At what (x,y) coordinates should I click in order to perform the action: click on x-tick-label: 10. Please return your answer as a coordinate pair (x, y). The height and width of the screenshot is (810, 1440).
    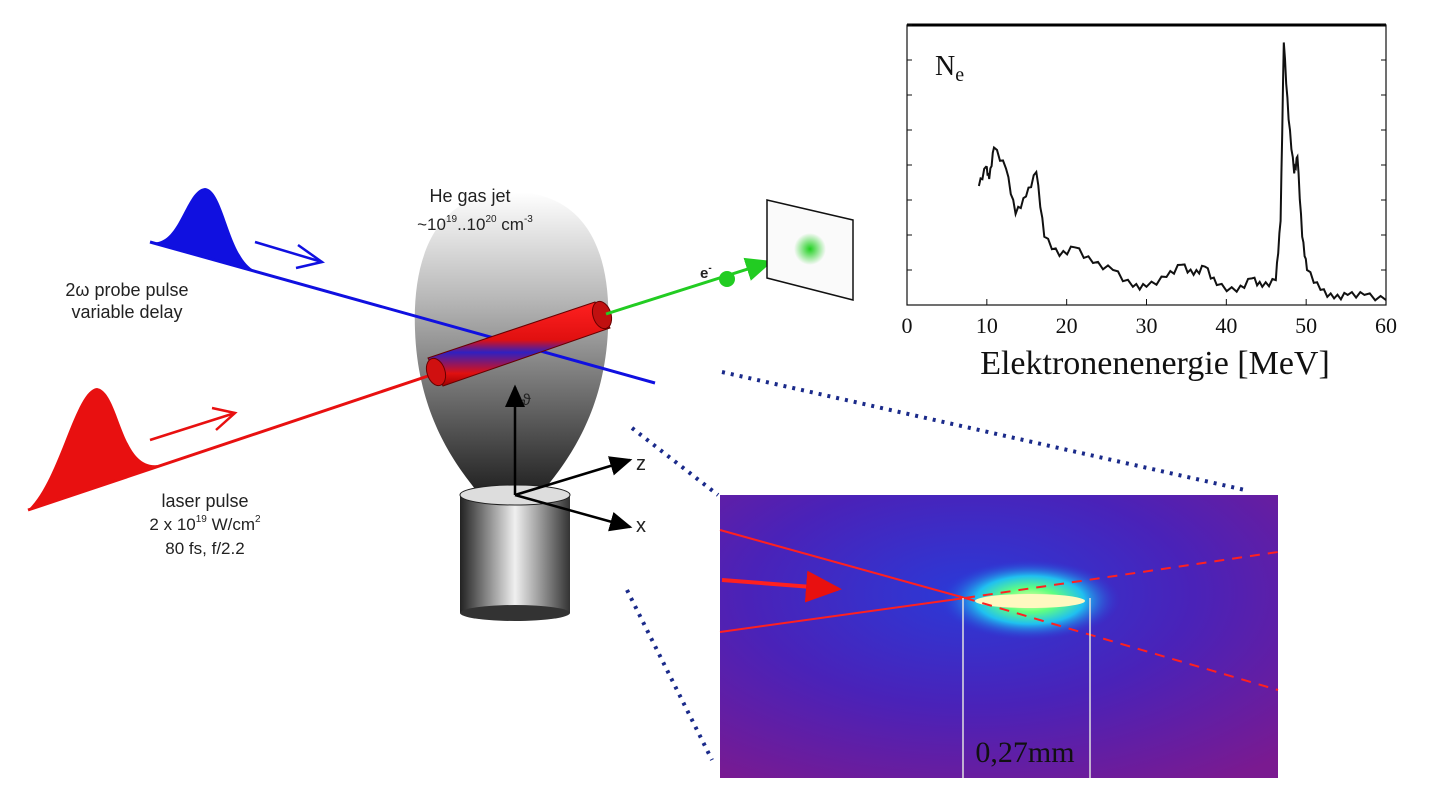
    Looking at the image, I should click on (987, 325).